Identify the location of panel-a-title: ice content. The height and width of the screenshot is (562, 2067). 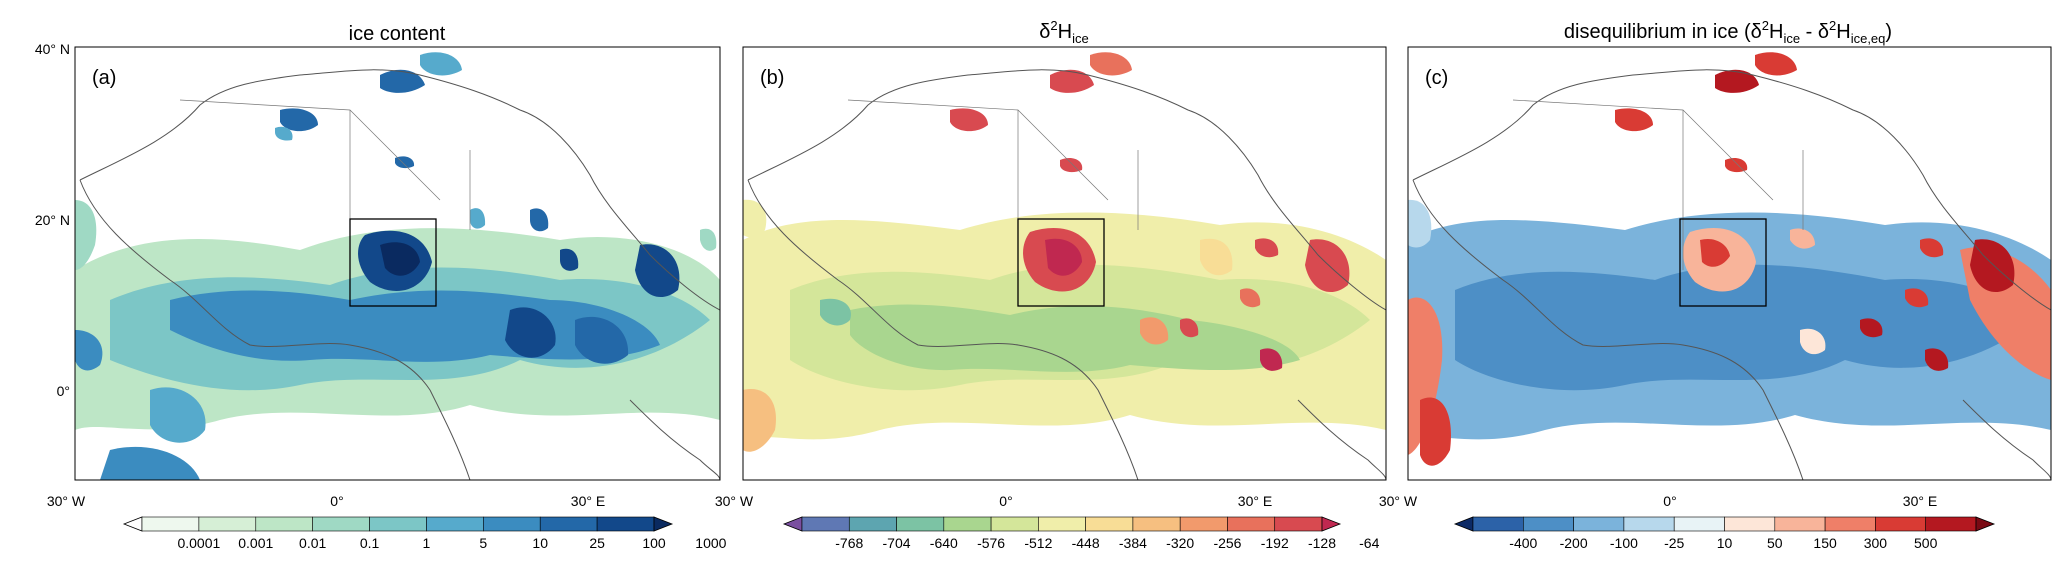
(397, 34).